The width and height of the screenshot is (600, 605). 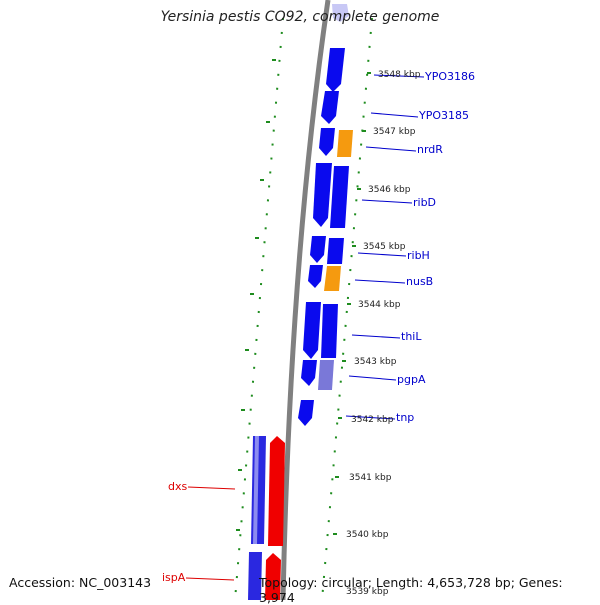 I want to click on gene-arrow-pgpA, so click(x=326, y=375).